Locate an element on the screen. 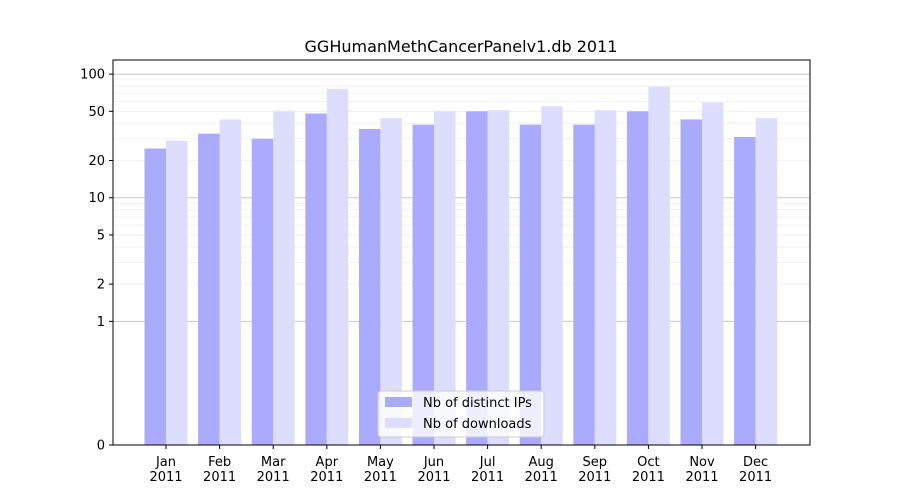 The width and height of the screenshot is (900, 504). x-tick-label: Nov 2011 is located at coordinates (701, 470).